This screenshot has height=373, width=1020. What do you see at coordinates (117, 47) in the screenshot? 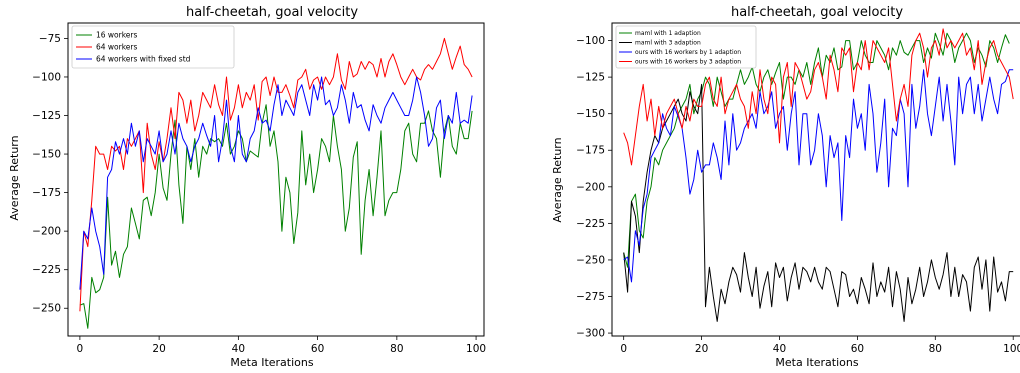
I see `left-legend-label-2: 64 workers` at bounding box center [117, 47].